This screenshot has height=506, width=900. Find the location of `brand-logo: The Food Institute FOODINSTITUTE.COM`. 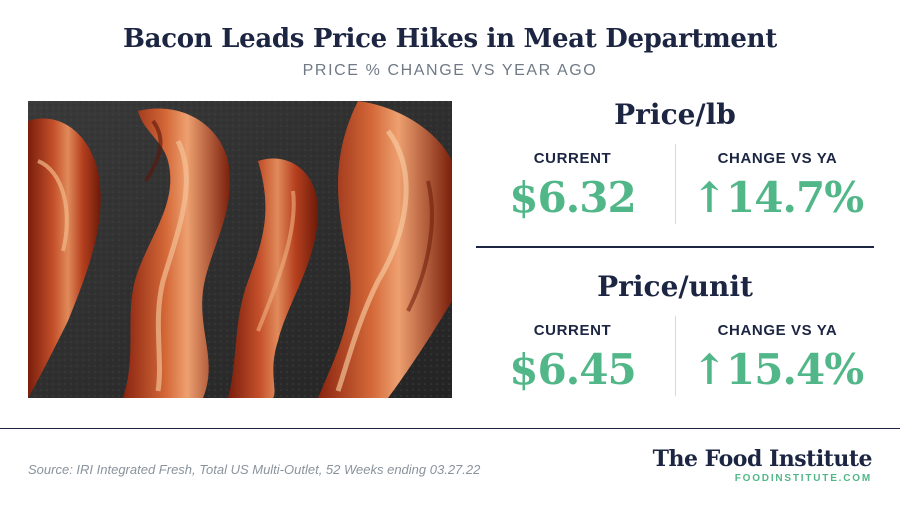

brand-logo: The Food Institute FOODINSTITUTE.COM is located at coordinates (762, 465).